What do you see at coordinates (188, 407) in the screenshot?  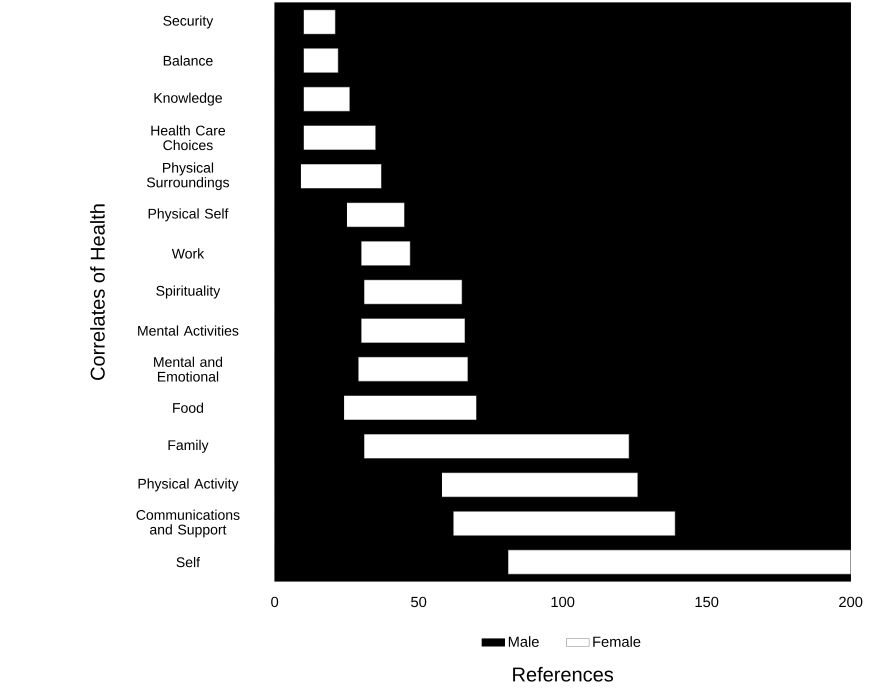 I see `y-tick-label: Food` at bounding box center [188, 407].